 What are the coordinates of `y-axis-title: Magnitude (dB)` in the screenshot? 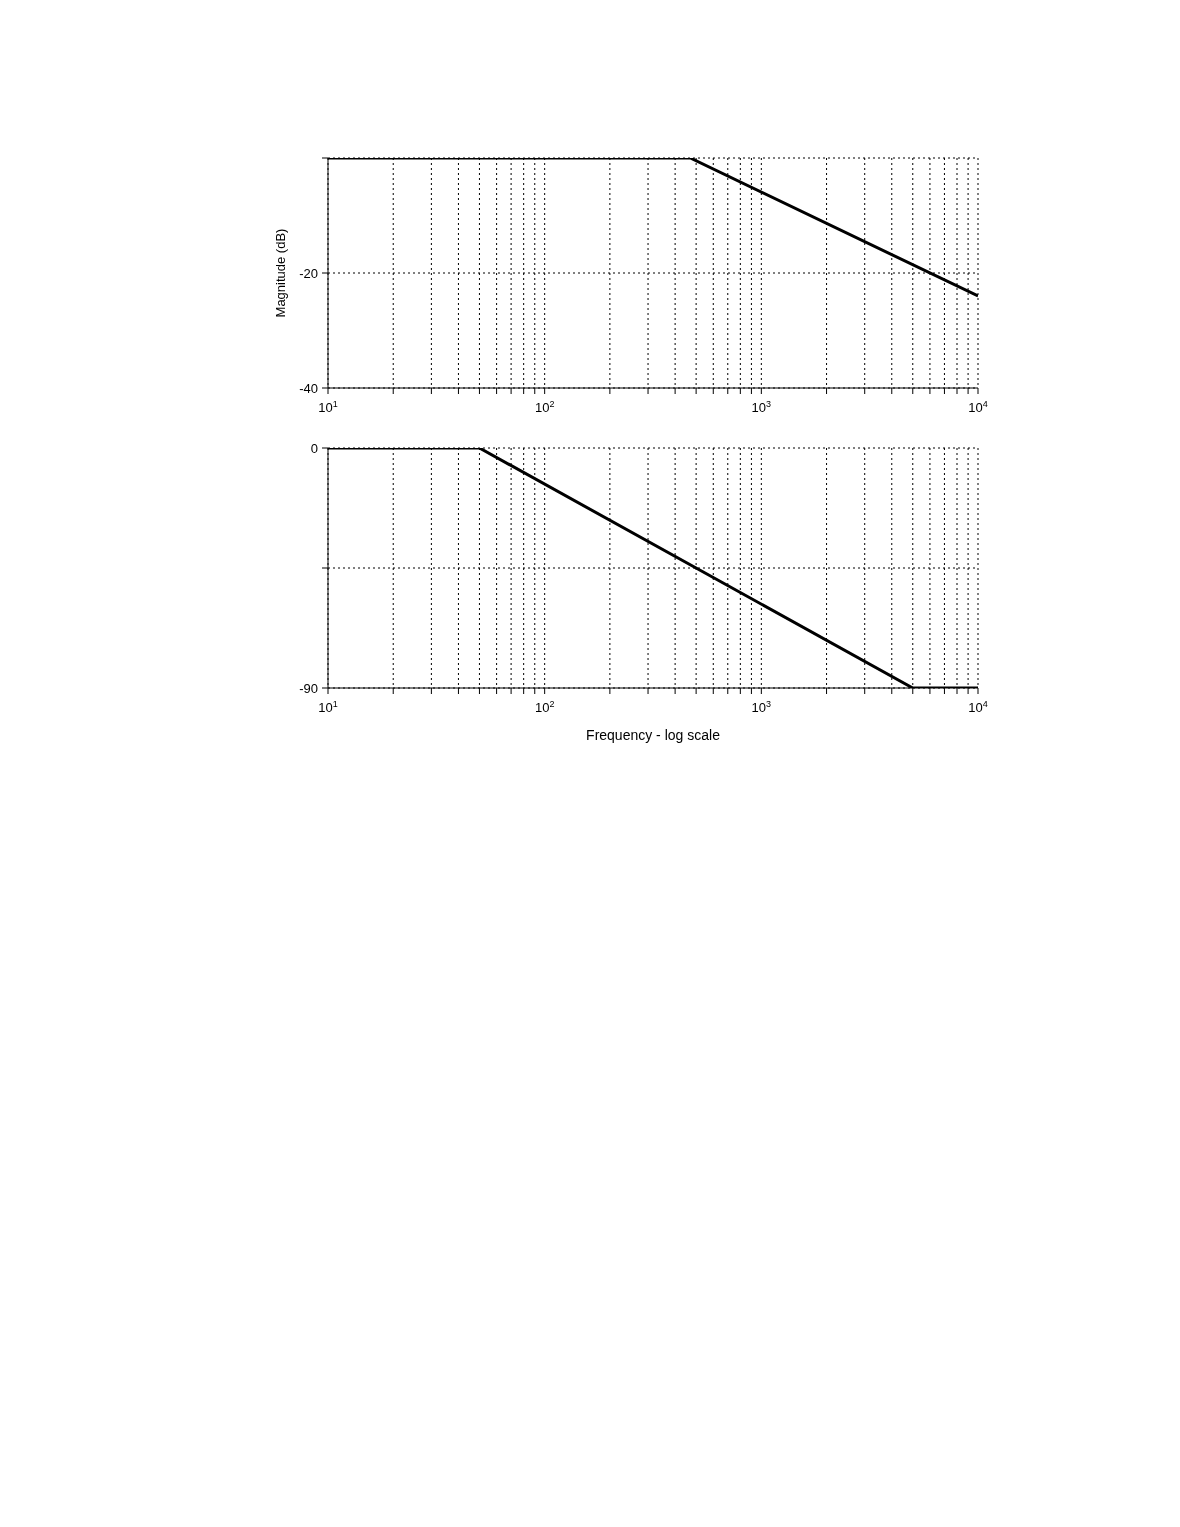 It's located at (280, 273).